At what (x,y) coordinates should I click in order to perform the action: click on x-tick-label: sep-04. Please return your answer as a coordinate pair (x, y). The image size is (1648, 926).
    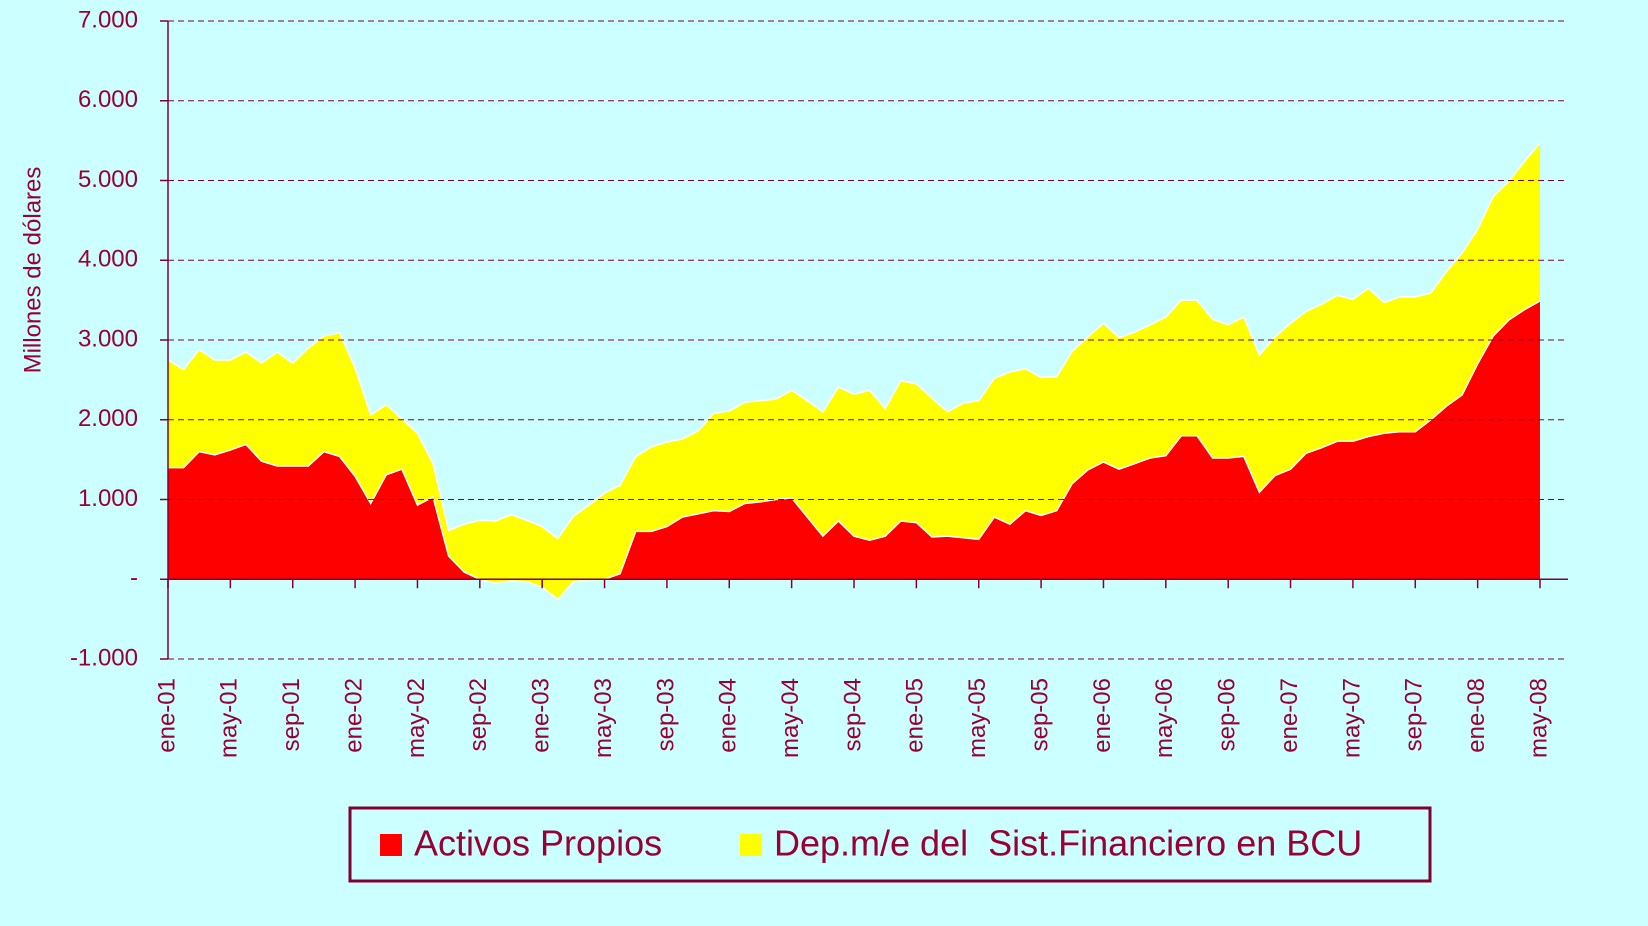
    Looking at the image, I should click on (852, 714).